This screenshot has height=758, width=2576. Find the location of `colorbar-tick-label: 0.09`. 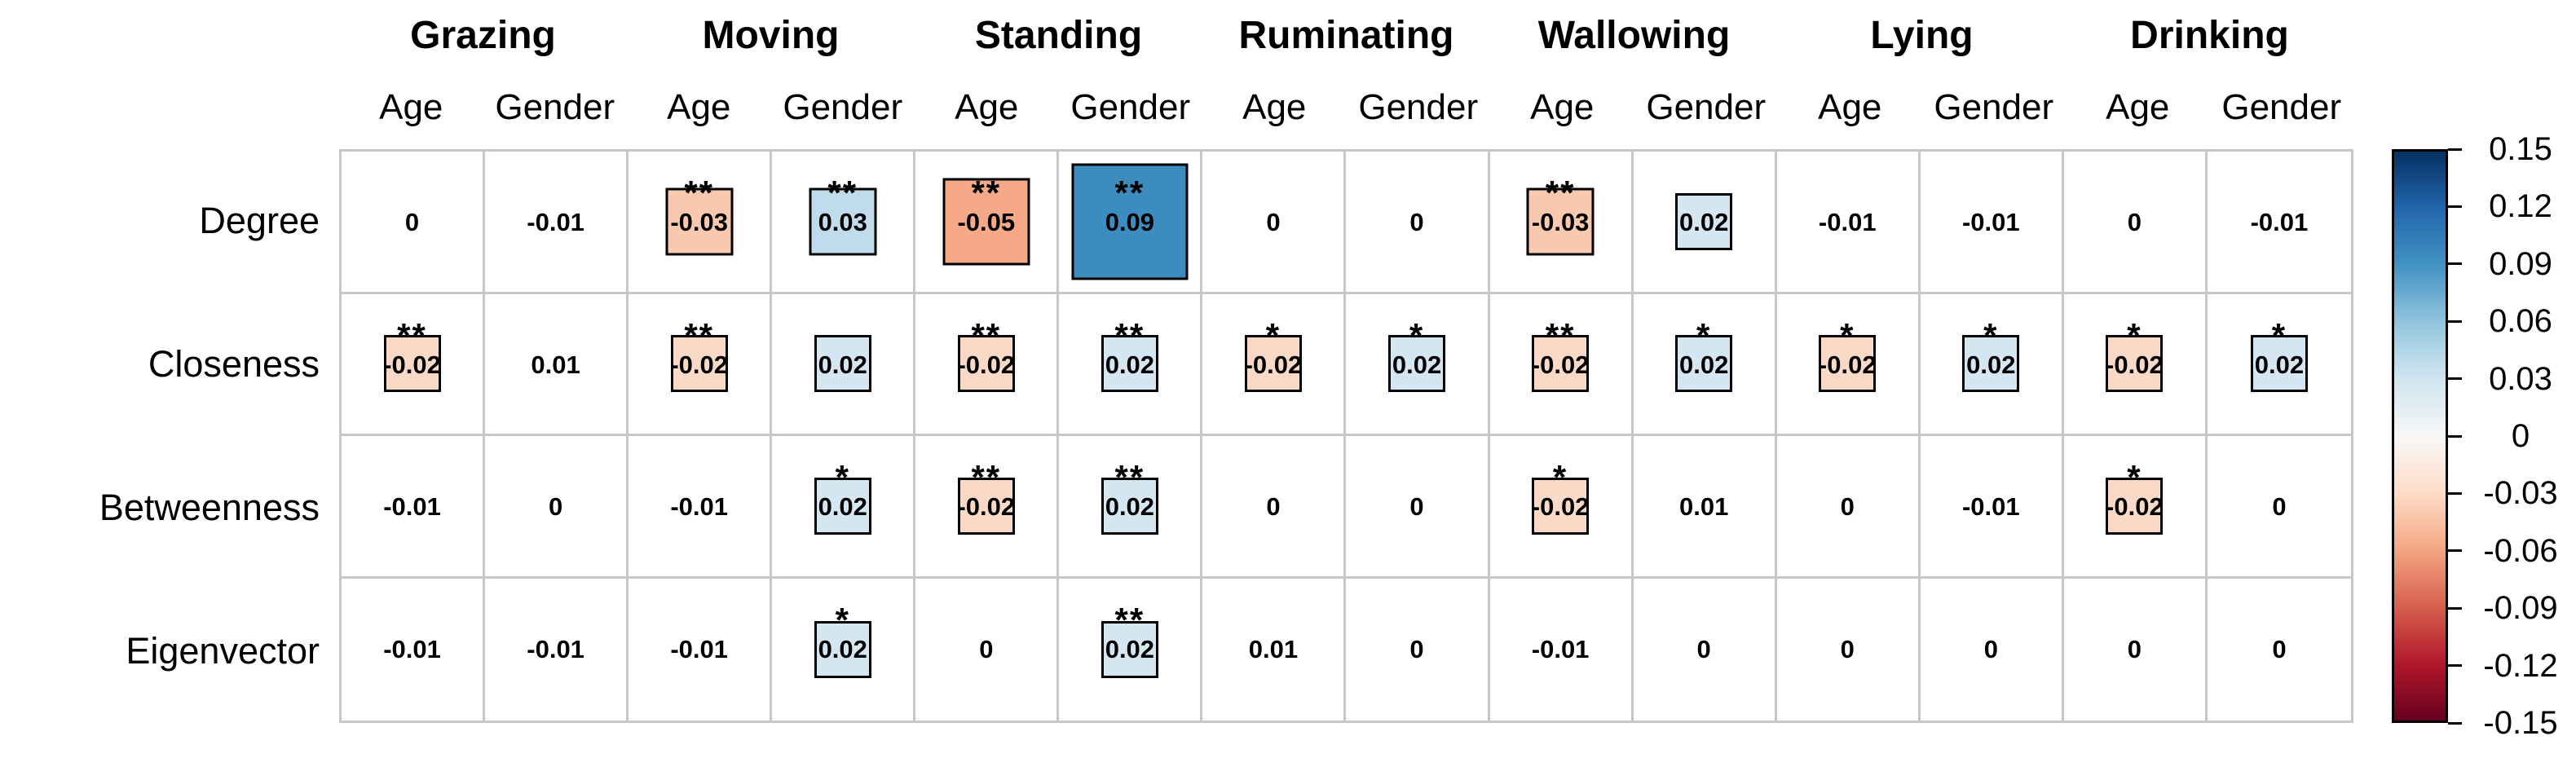

colorbar-tick-label: 0.09 is located at coordinates (2520, 263).